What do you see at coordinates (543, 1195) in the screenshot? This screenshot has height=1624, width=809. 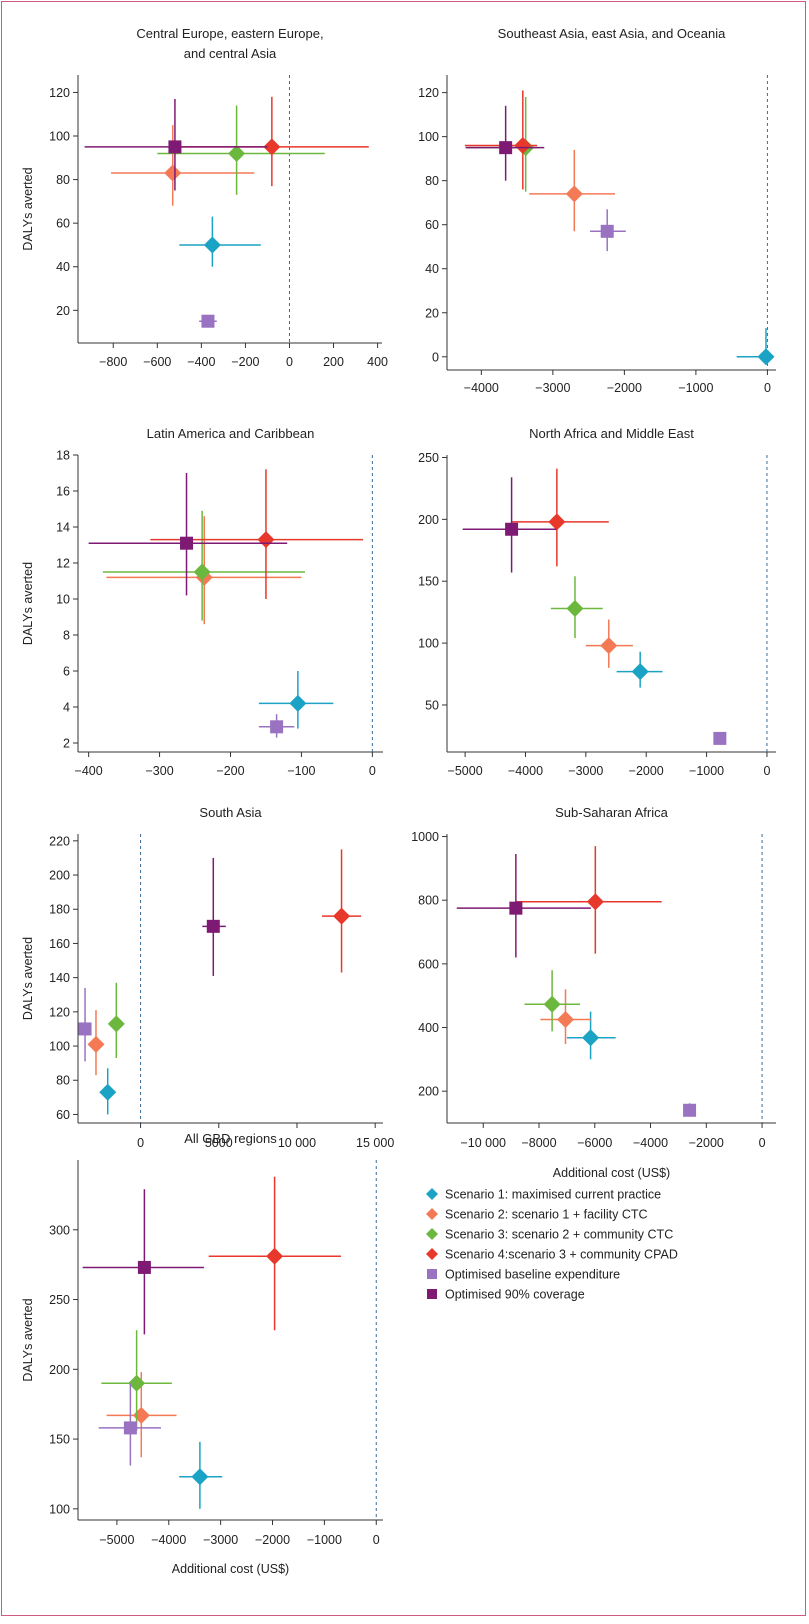 I see `legend-item-s1: Scenario 1: maximised current practice` at bounding box center [543, 1195].